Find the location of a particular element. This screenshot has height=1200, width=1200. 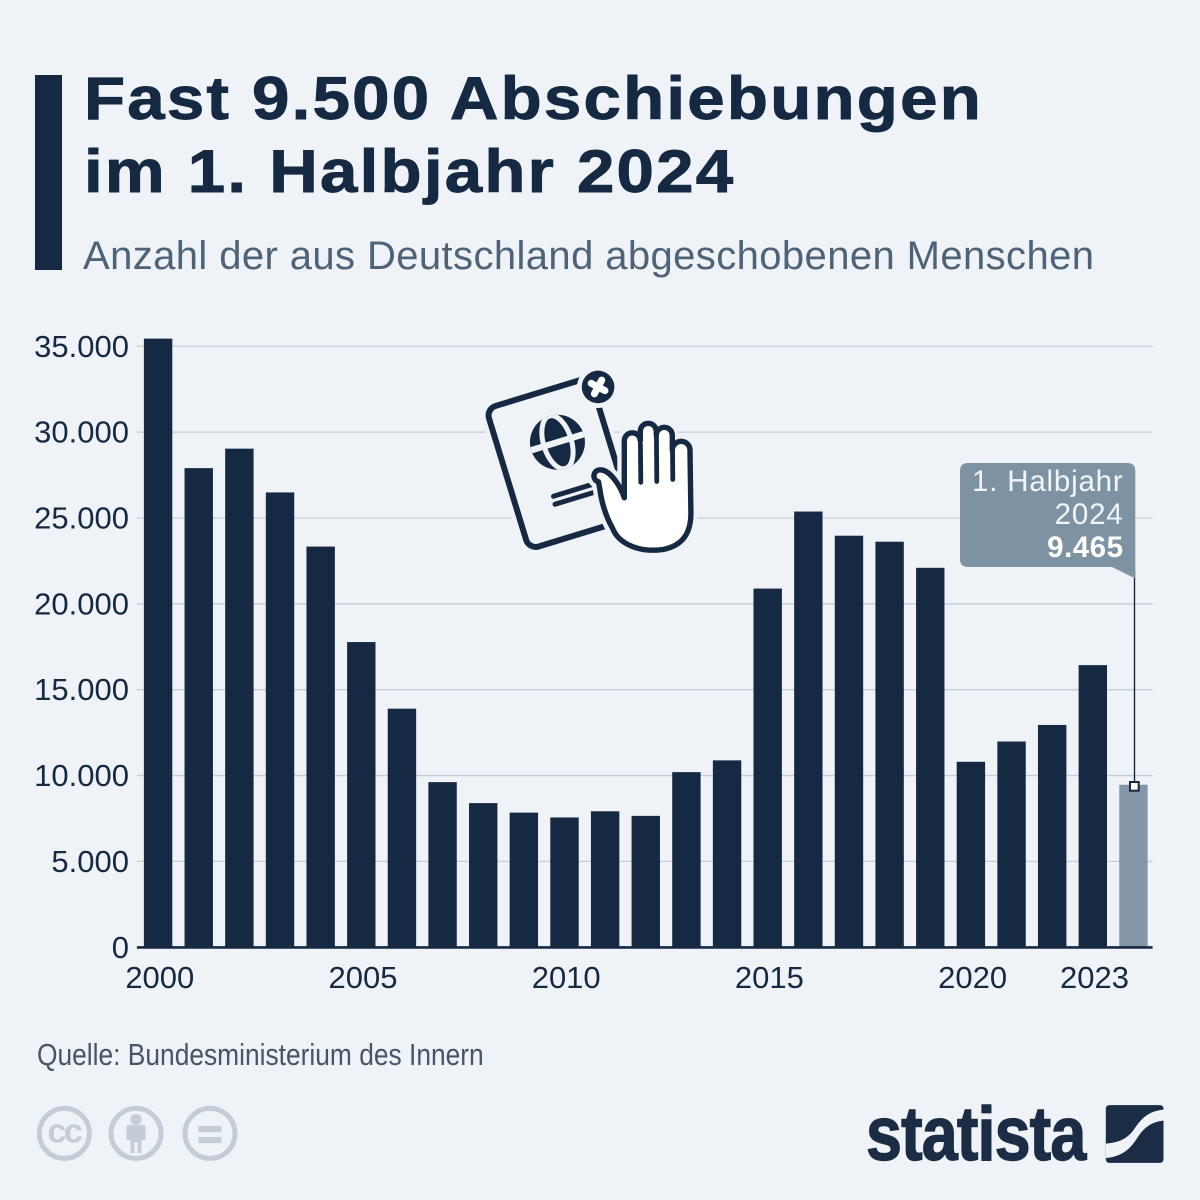

svg-text: 0 is located at coordinates (120, 947).